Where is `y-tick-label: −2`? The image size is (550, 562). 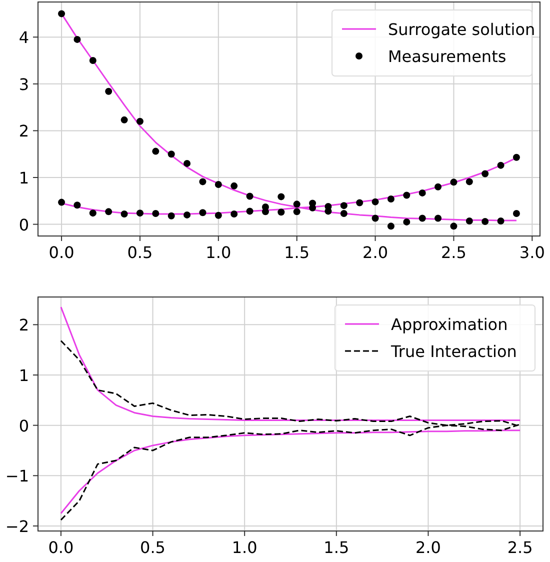 y-tick-label: −2 is located at coordinates (17, 526).